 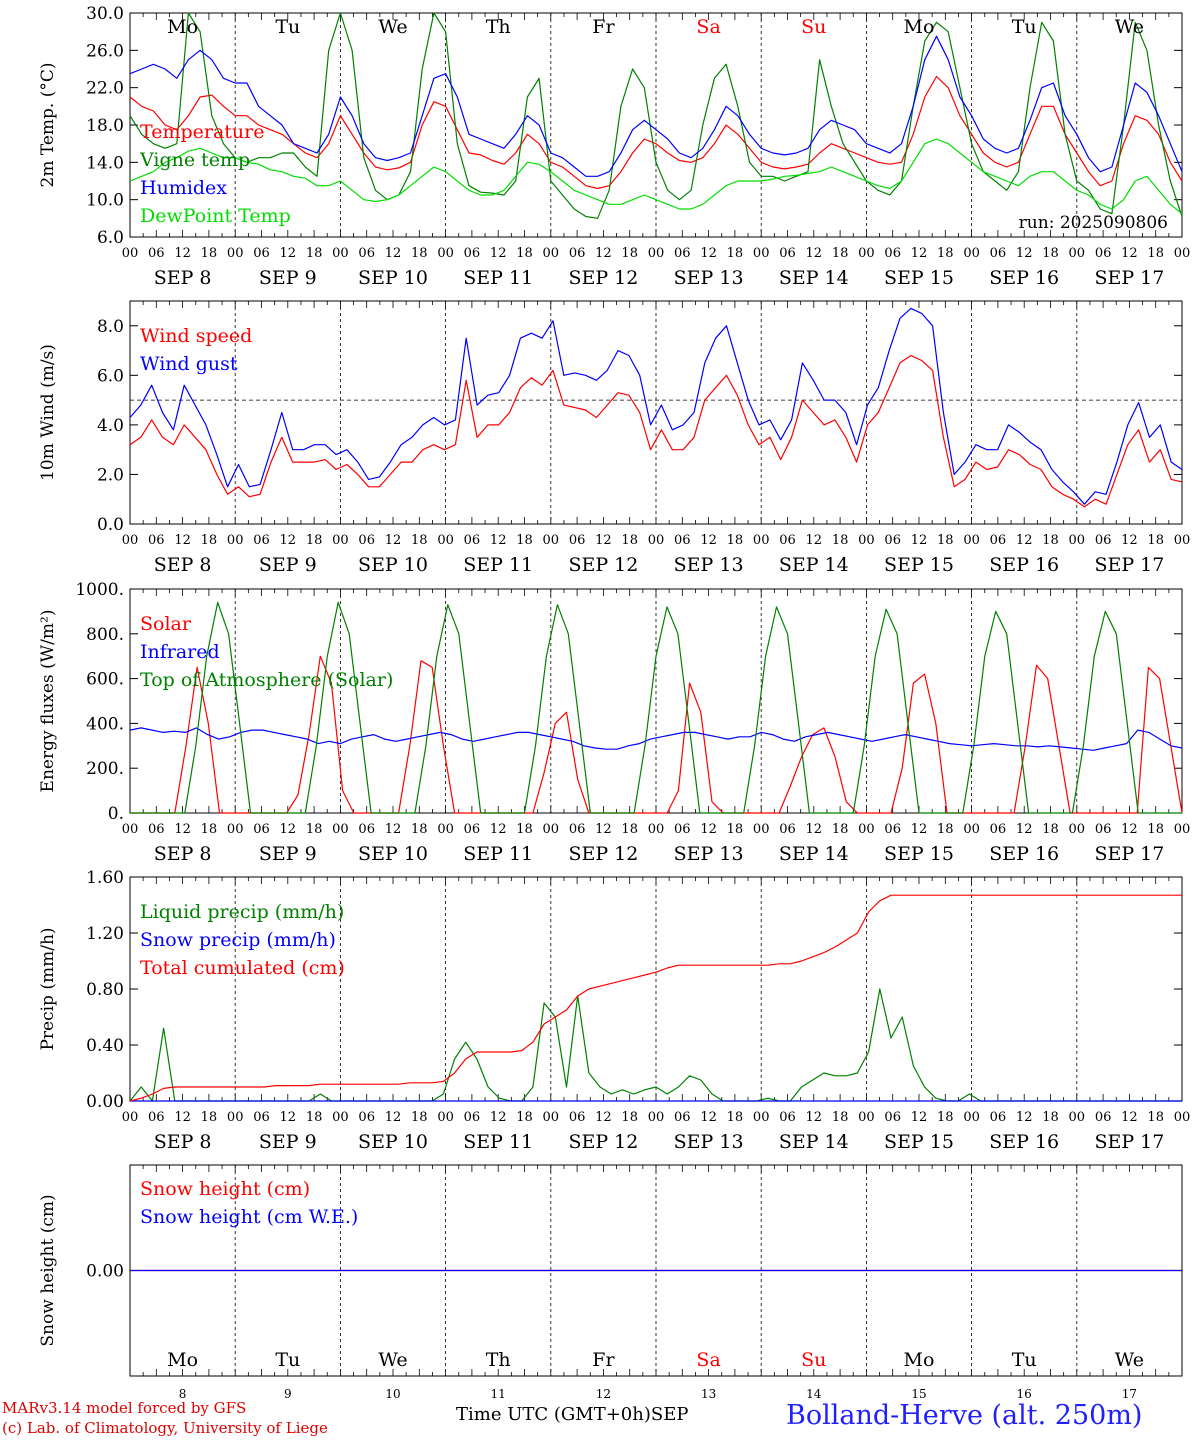 What do you see at coordinates (919, 1360) in the screenshot?
I see `weekday-label: Mo` at bounding box center [919, 1360].